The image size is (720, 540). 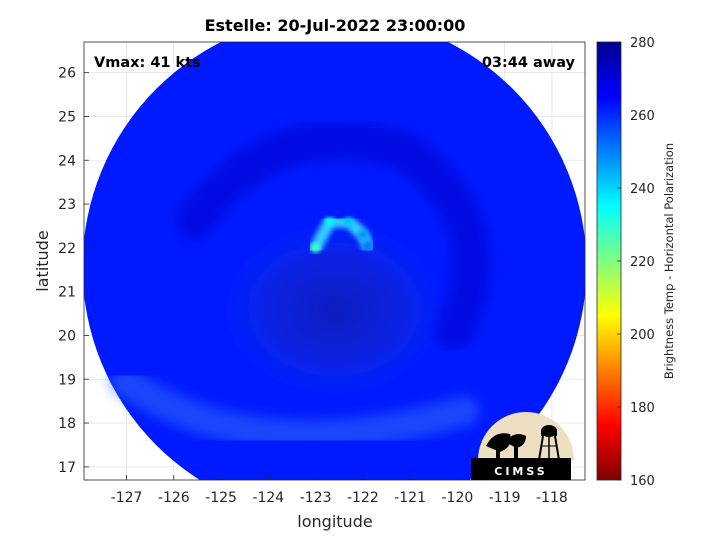 What do you see at coordinates (73, 271) in the screenshot?
I see `y-ticks: 17 18 19 20 21 22 23 24 25 26` at bounding box center [73, 271].